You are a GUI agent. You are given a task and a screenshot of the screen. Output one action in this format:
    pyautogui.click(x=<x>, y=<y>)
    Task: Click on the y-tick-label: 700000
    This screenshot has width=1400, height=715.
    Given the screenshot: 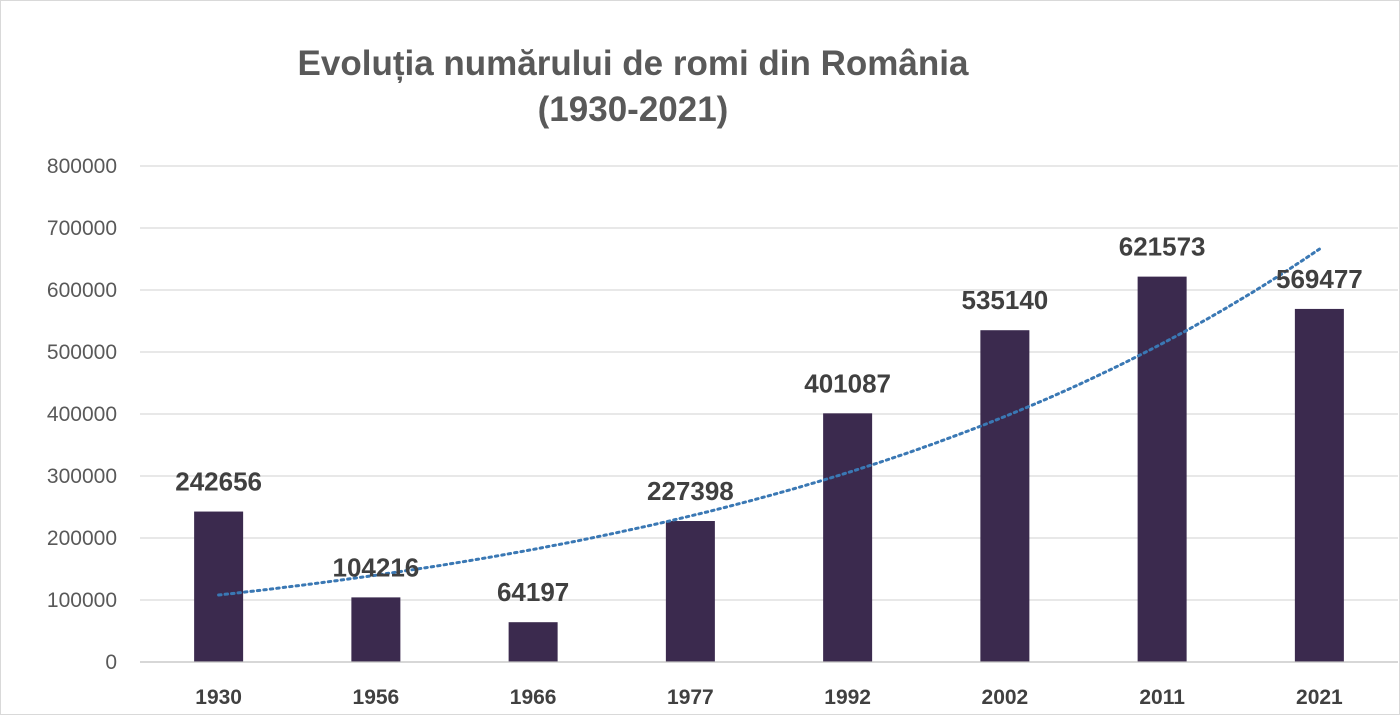 What is the action you would take?
    pyautogui.click(x=82, y=228)
    